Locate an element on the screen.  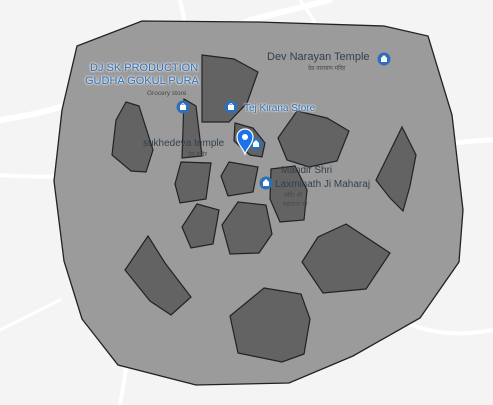
poi-label-sukhdev-hindi: देव मंदिर is located at coordinates (197, 155).